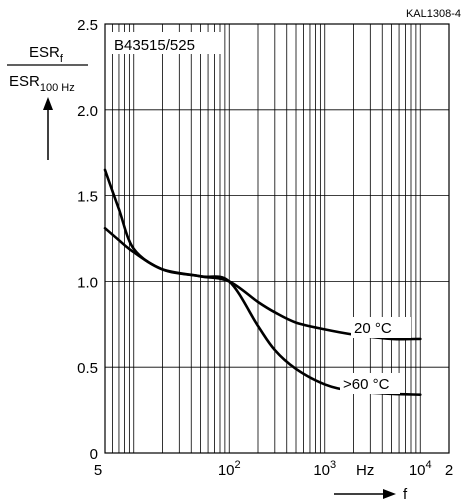  What do you see at coordinates (87, 240) in the screenshot?
I see `y-tick-labels: 0 0.5 1.0 1.5 2.0 2.5` at bounding box center [87, 240].